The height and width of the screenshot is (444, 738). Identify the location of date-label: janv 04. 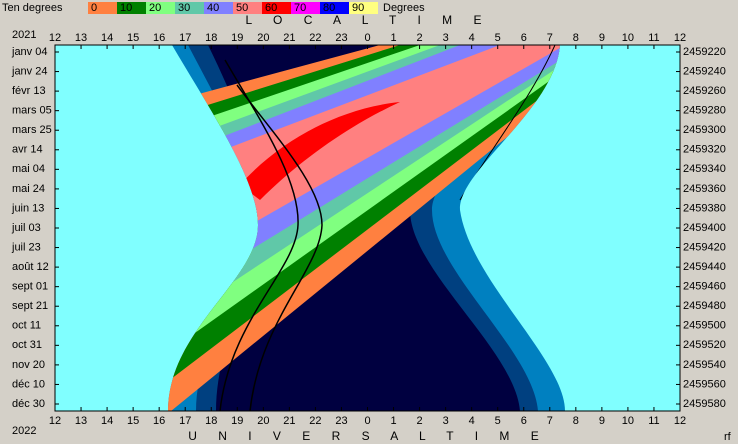
(29, 52).